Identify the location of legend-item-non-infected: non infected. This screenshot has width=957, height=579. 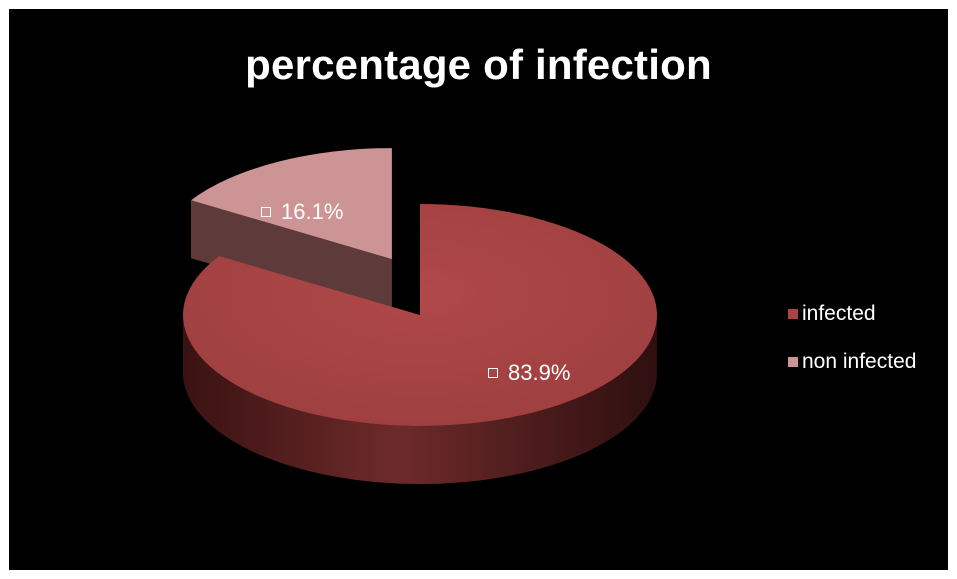
(852, 362).